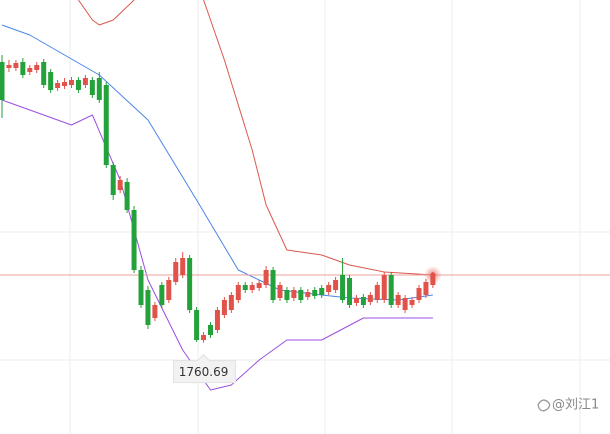  I want to click on last-price-dot, so click(433, 275).